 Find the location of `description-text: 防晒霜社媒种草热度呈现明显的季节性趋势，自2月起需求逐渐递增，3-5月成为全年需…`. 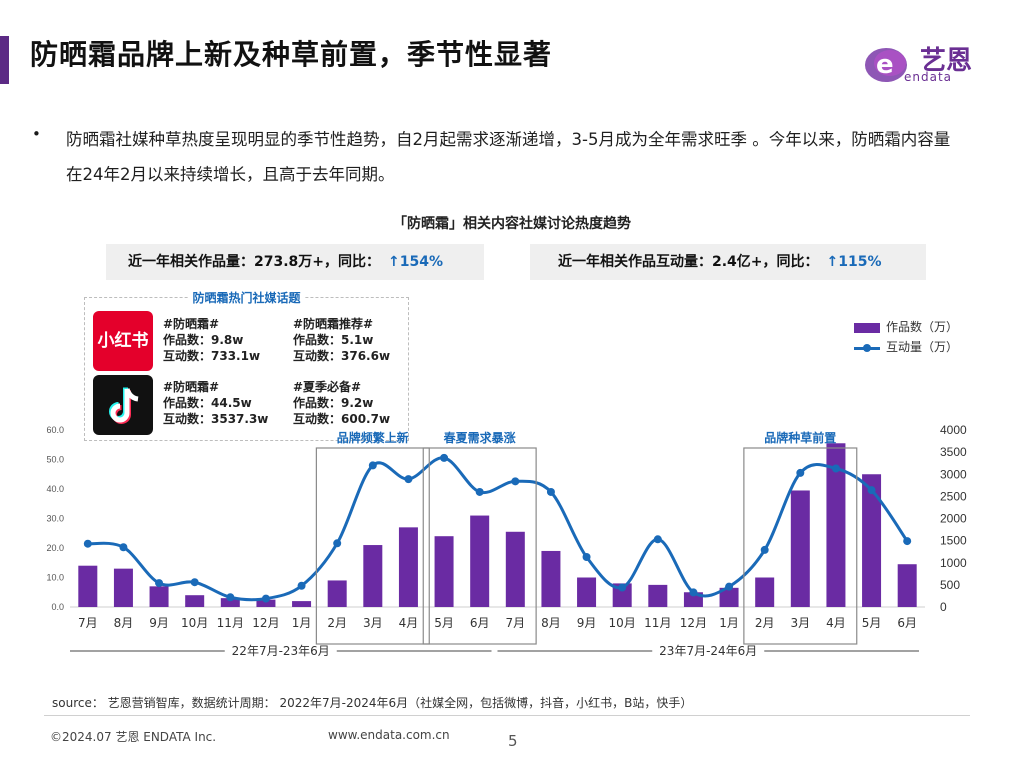

description-text: 防晒霜社媒种草热度呈现明显的季节性趋势，自2月起需求逐渐递增，3-5月成为全年需… is located at coordinates (508, 157).